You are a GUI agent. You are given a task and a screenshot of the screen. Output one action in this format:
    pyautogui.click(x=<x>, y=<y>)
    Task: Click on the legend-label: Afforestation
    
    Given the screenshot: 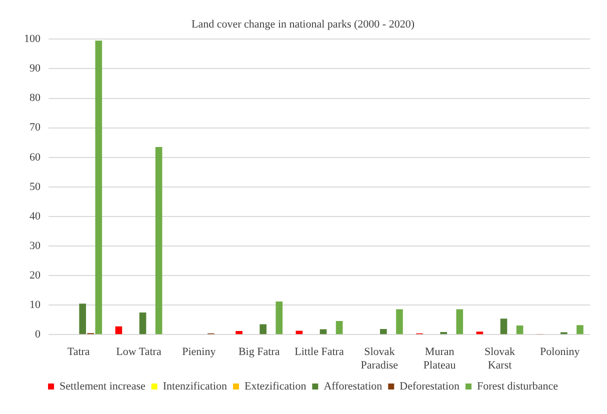 What is the action you would take?
    pyautogui.click(x=353, y=386)
    